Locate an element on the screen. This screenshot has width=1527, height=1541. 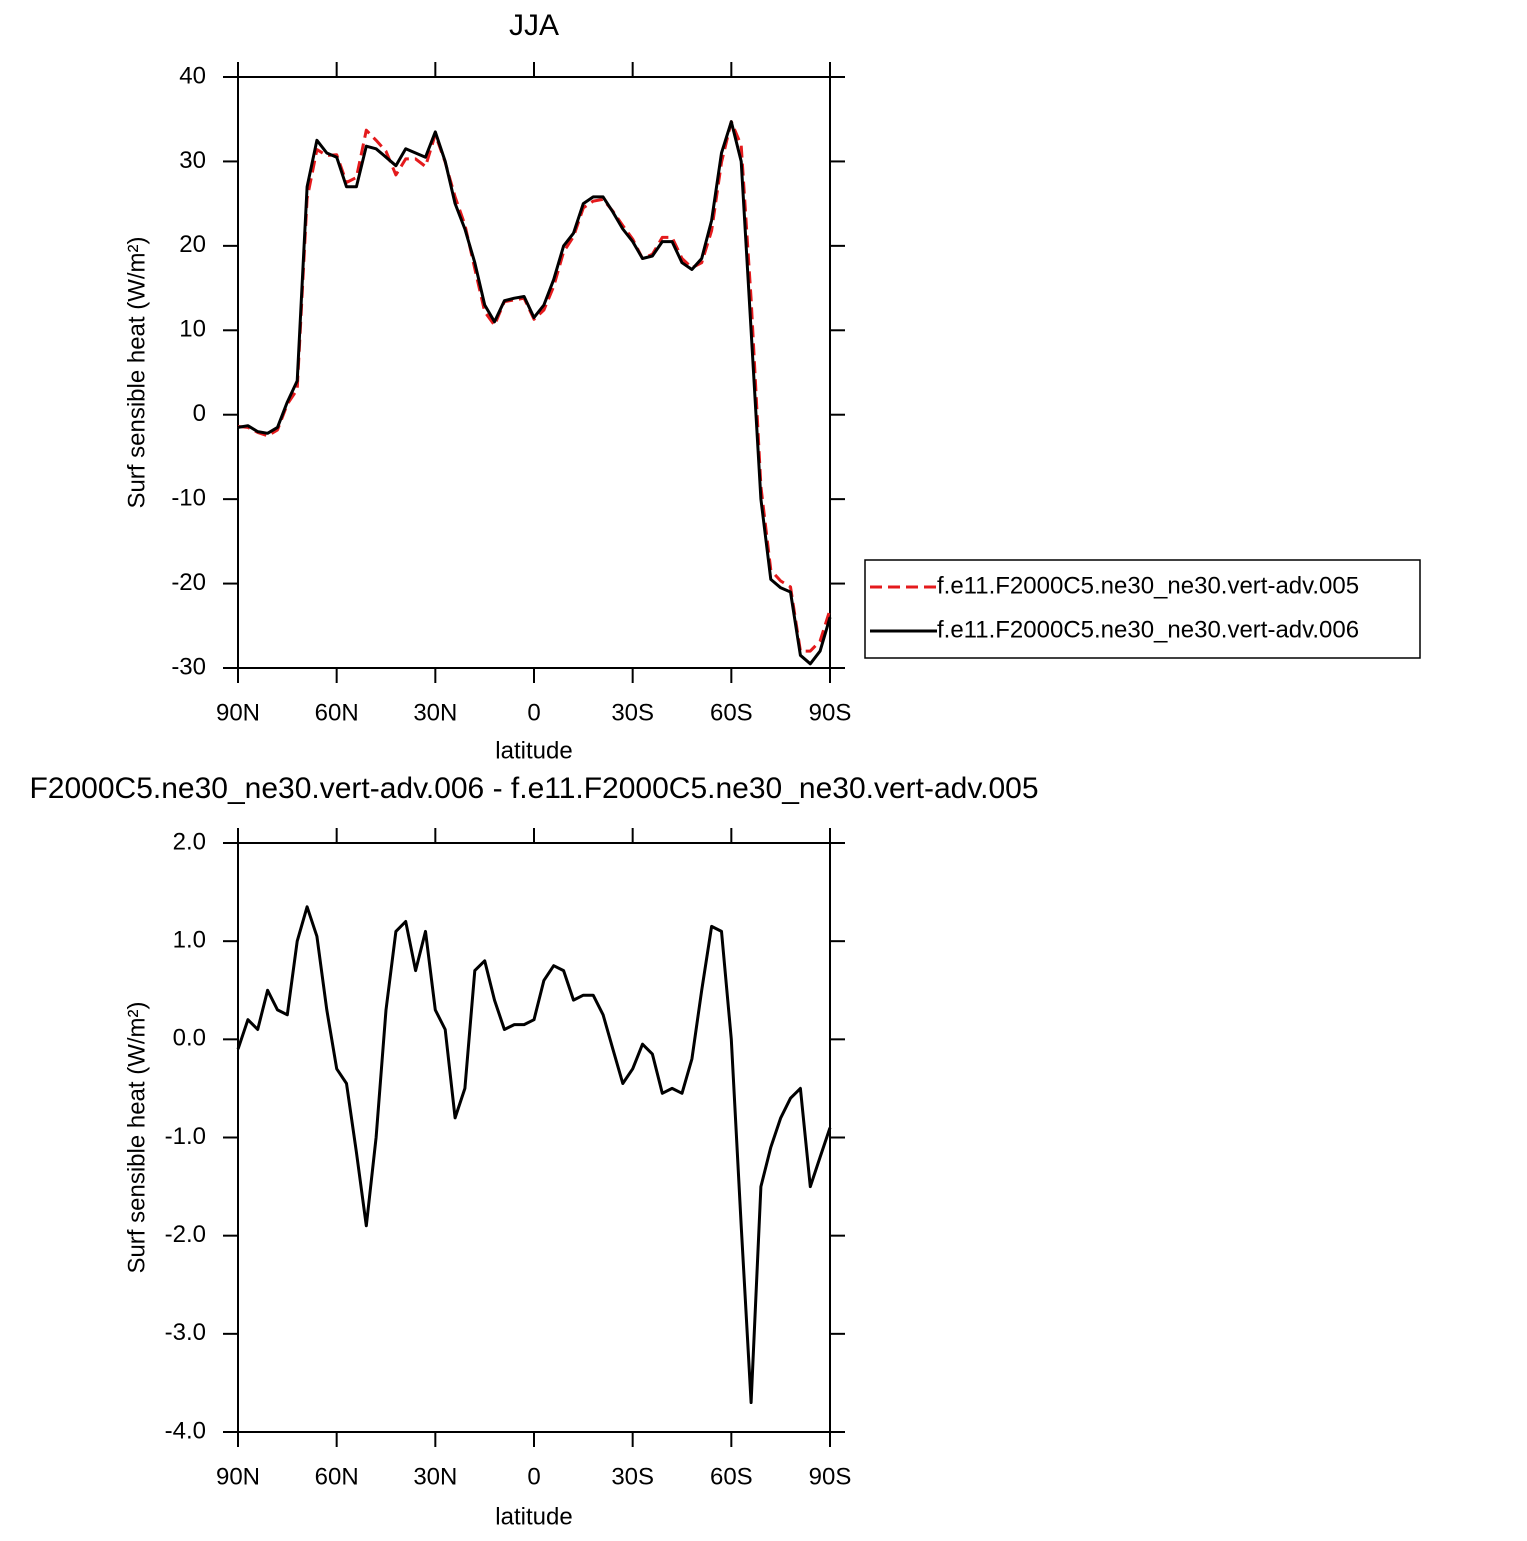
y-tick-label: -4.0 is located at coordinates (185, 1430).